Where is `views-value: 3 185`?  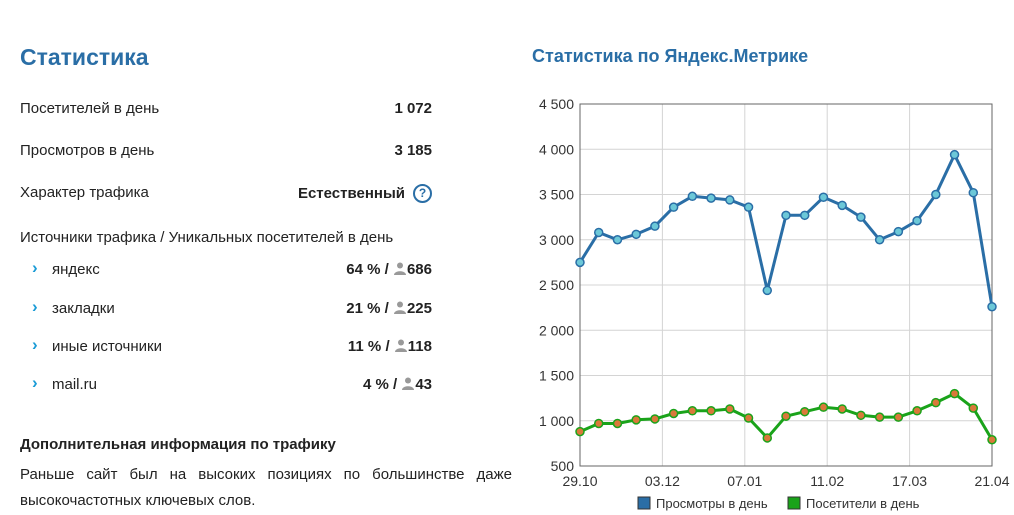 views-value: 3 185 is located at coordinates (413, 150).